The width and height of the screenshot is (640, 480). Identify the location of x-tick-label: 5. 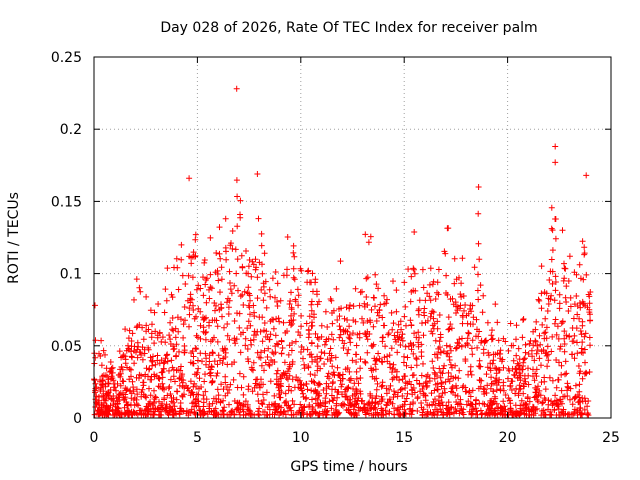
(197, 438).